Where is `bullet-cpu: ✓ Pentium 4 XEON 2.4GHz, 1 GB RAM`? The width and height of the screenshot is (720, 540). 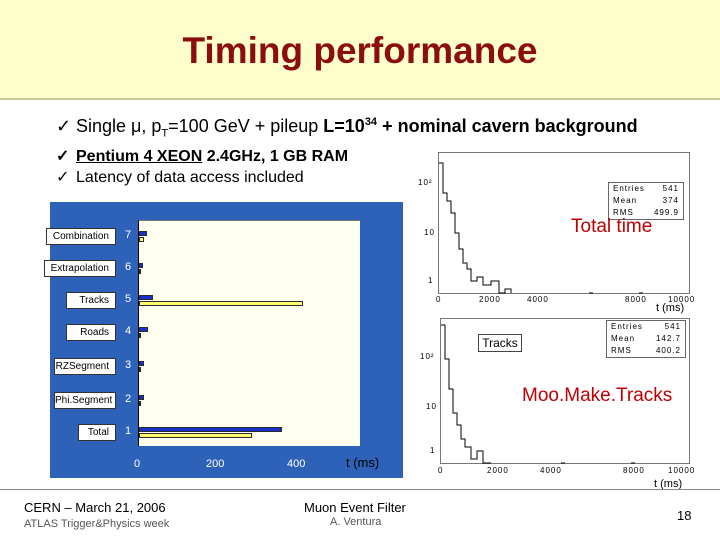
bullet-cpu: ✓ Pentium 4 XEON 2.4GHz, 1 GB RAM is located at coordinates (202, 156).